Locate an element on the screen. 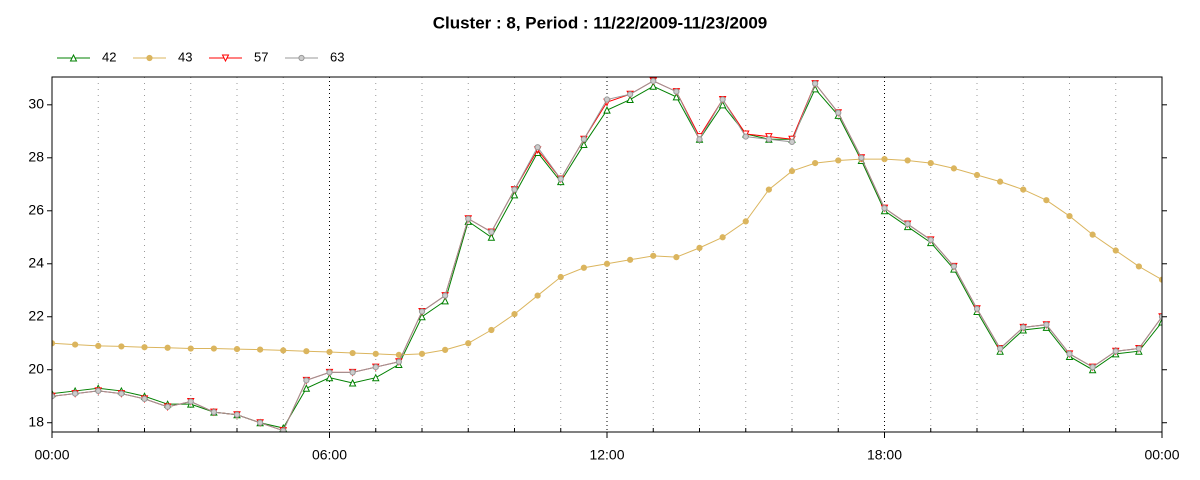 Image resolution: width=1200 pixels, height=480 pixels. legend-label: 43 is located at coordinates (185, 56).